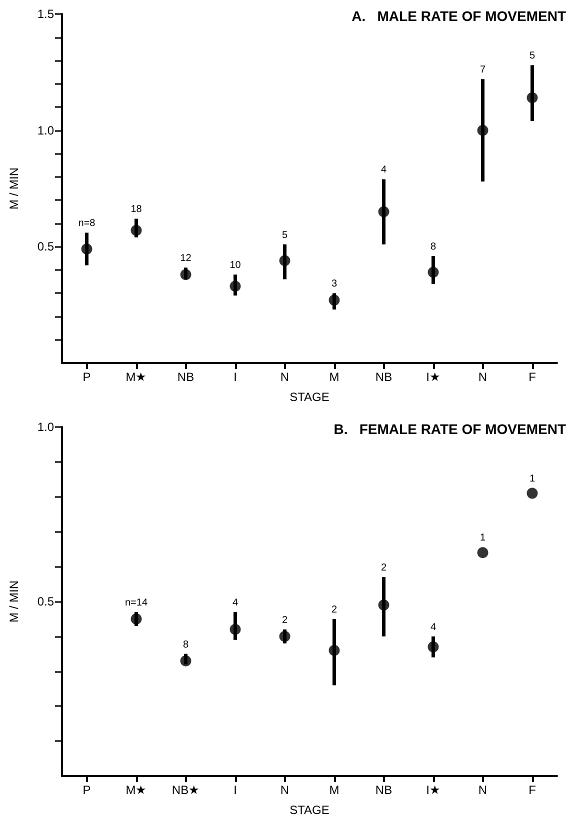 The width and height of the screenshot is (577, 827). Describe the element at coordinates (186, 790) in the screenshot. I see `x-tick-label: NB★` at that location.